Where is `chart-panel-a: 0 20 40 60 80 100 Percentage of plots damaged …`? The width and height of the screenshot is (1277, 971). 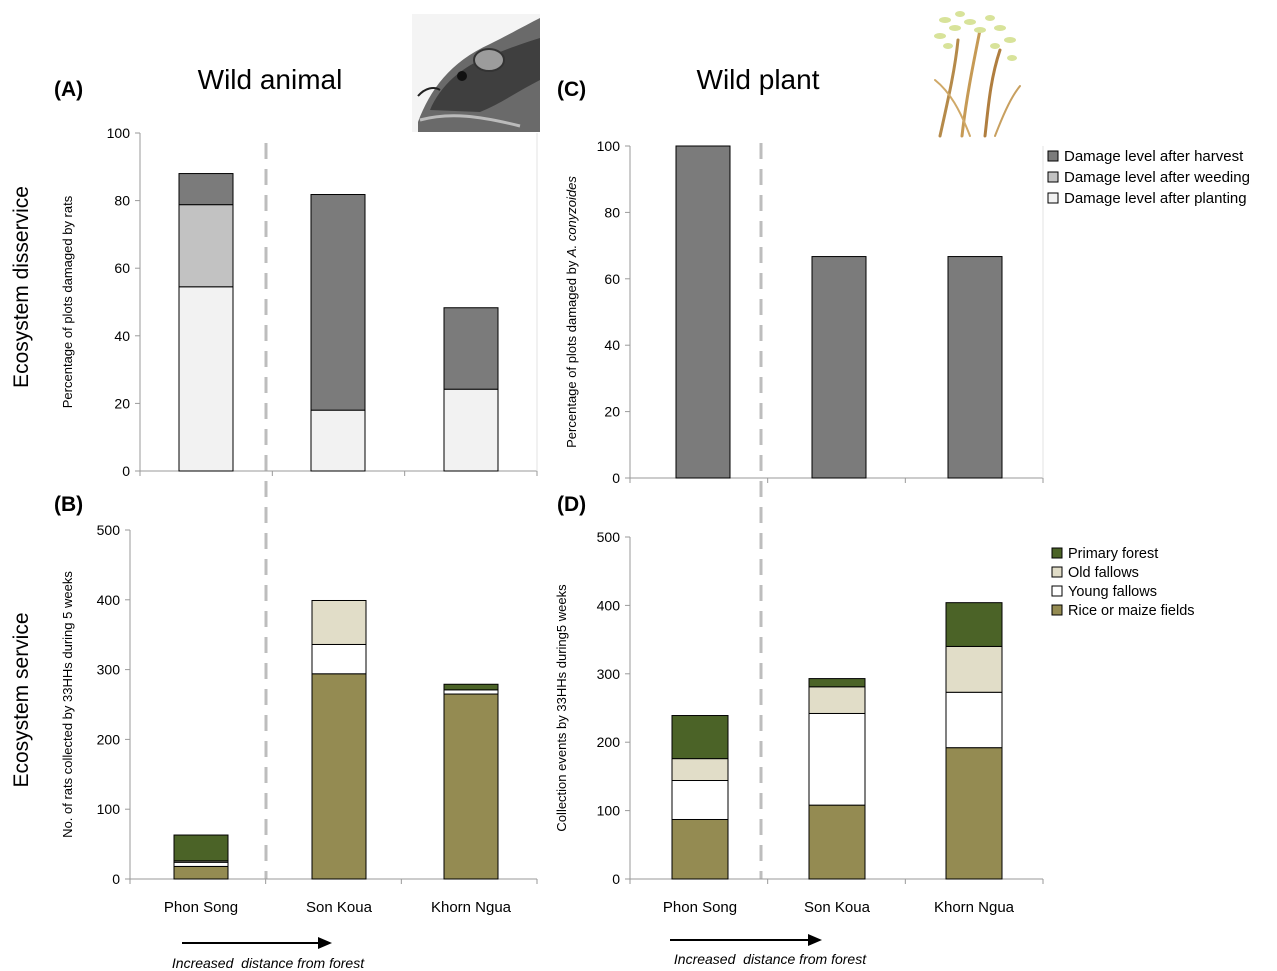 chart-panel-a: 0 20 40 60 80 100 Percentage of plots damaged … is located at coordinates (299, 302).